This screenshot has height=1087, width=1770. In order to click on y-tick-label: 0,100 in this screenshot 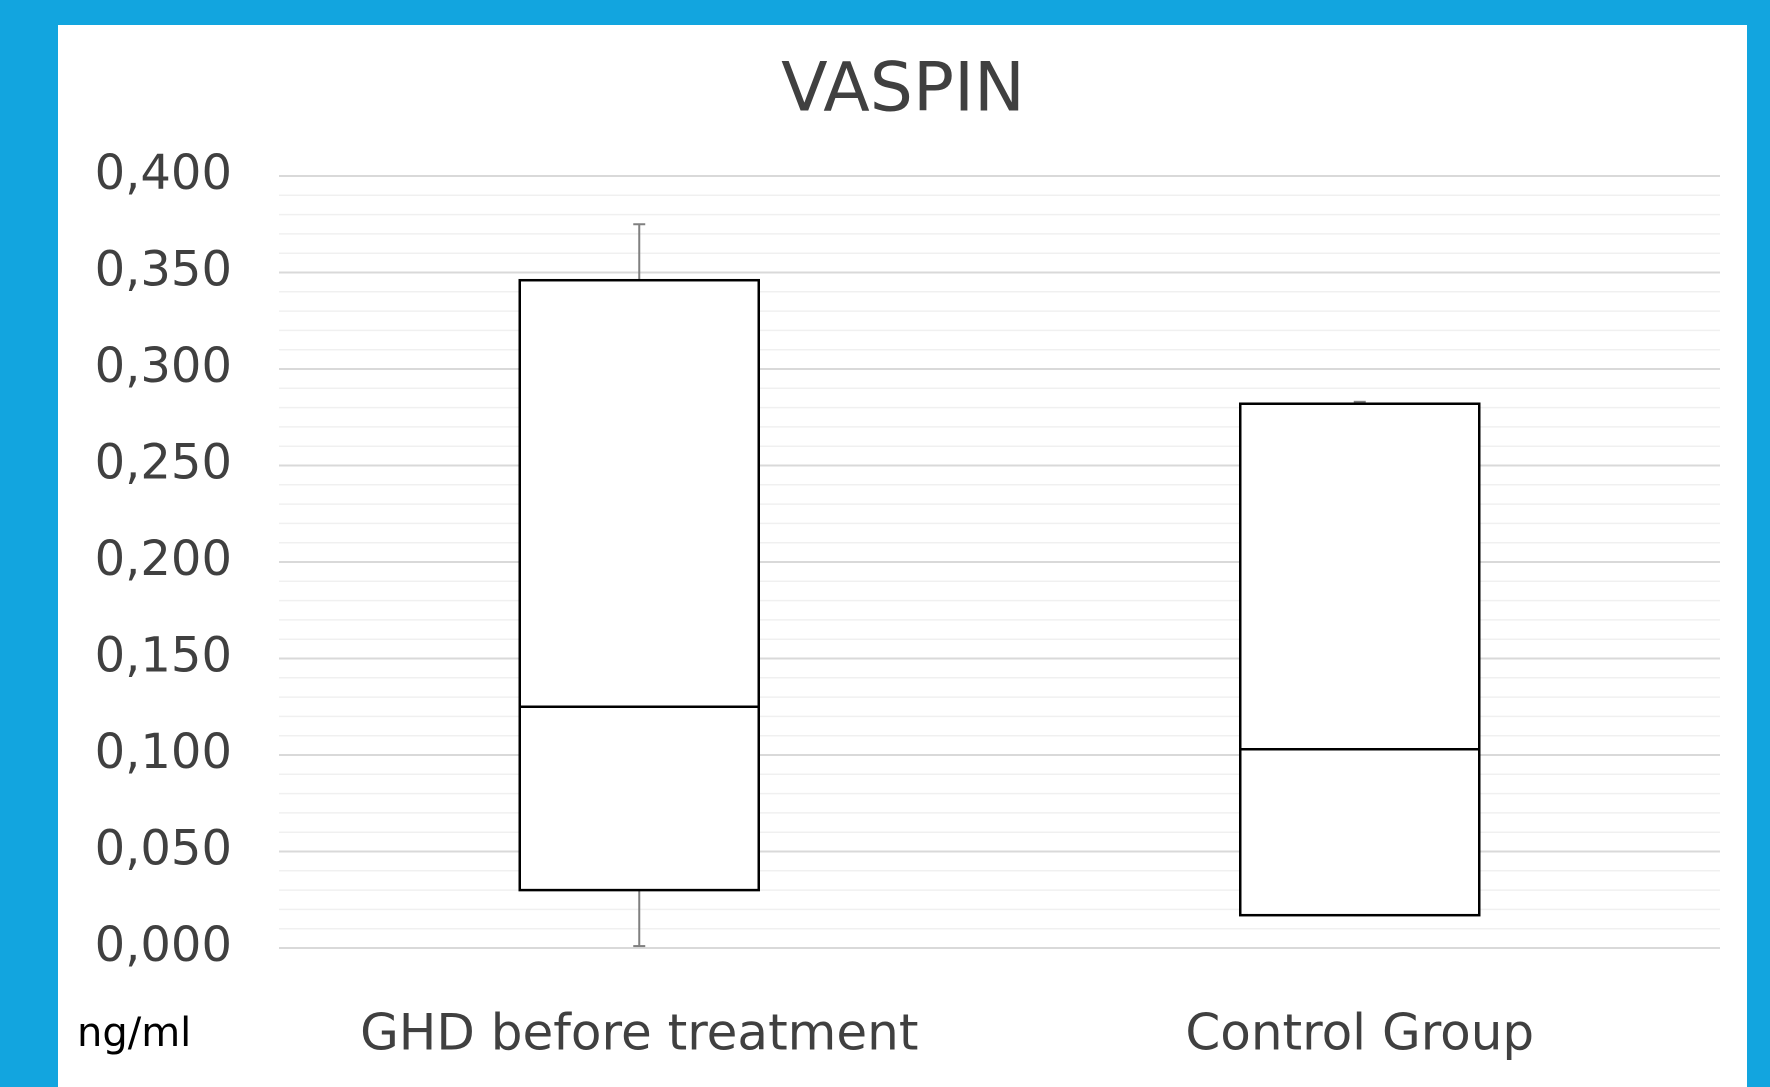, I will do `click(163, 752)`.